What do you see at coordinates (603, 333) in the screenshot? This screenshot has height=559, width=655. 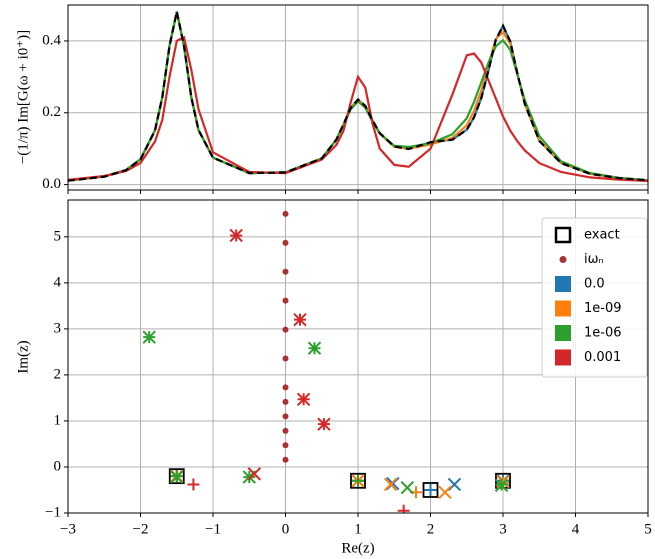 I see `legend-label: 1e-06` at bounding box center [603, 333].